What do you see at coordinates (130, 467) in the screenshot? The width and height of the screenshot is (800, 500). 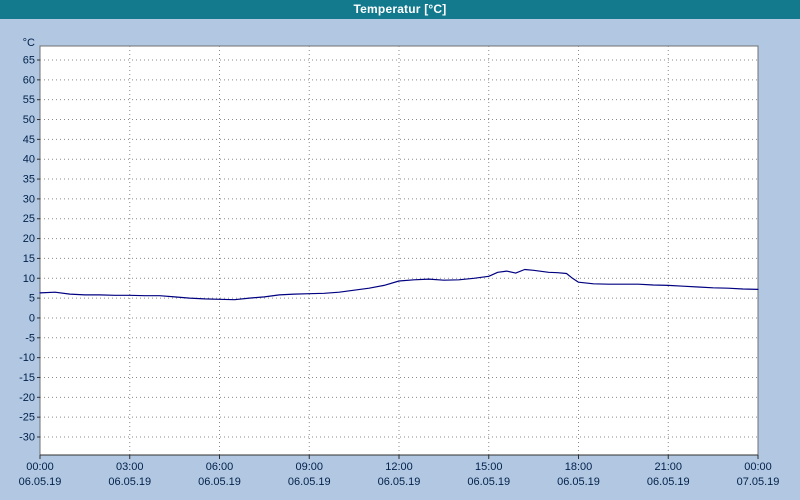 I see `svg-text: 03:00` at bounding box center [130, 467].